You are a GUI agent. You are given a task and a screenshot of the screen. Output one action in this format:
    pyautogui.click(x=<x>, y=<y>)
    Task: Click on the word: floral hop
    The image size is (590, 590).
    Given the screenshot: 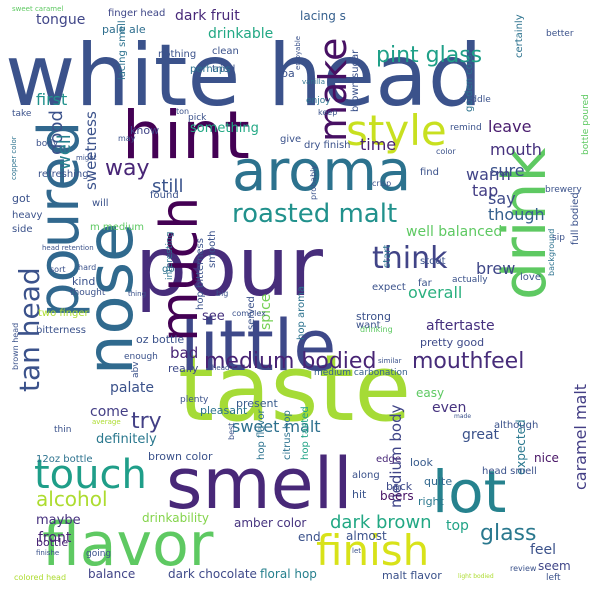 What is the action you would take?
    pyautogui.click(x=288, y=574)
    